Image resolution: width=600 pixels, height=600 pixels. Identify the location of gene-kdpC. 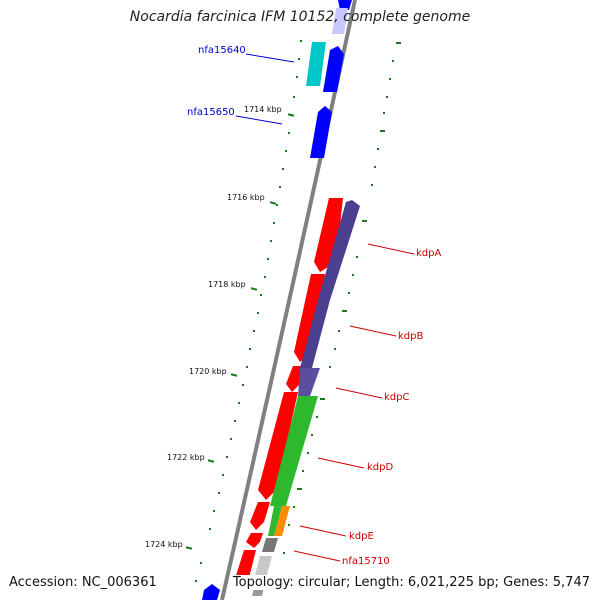
(309, 382).